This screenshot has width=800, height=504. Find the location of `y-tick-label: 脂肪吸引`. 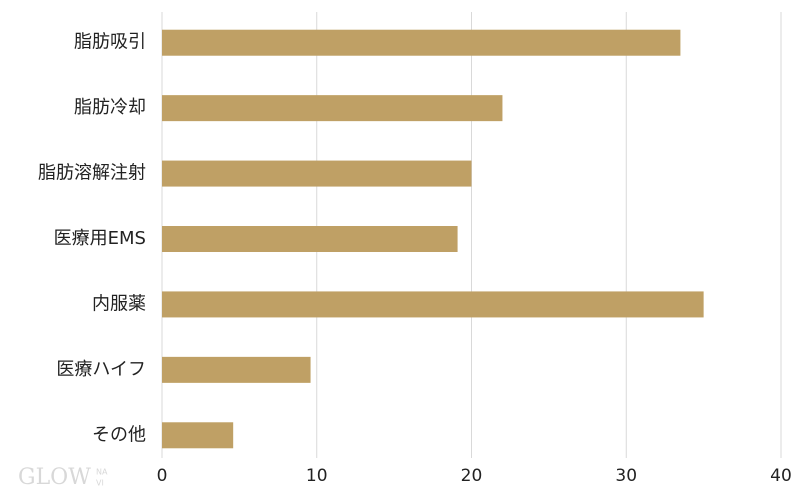

y-tick-label: 脂肪吸引 is located at coordinates (110, 42).